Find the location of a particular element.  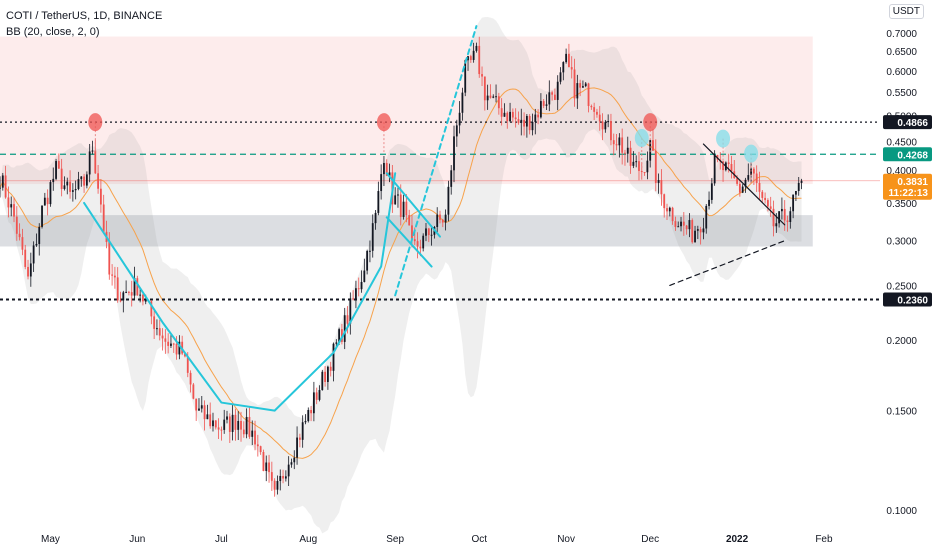

x-tick-label: 2022 is located at coordinates (737, 539).